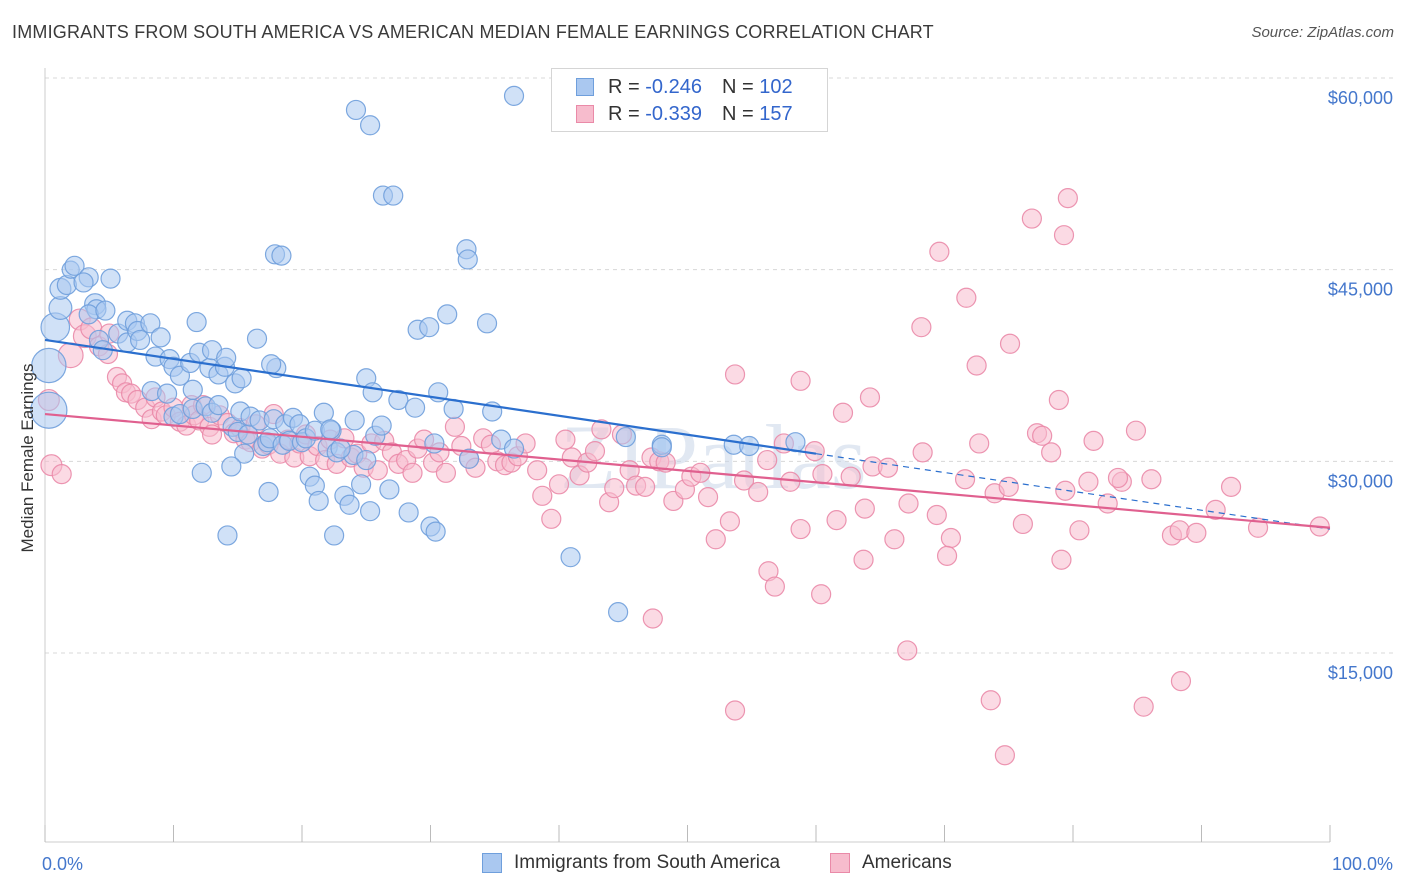 Image resolution: width=1406 pixels, height=892 pixels. Describe the element at coordinates (492, 863) in the screenshot. I see `legend-swatch-immigrants` at that location.